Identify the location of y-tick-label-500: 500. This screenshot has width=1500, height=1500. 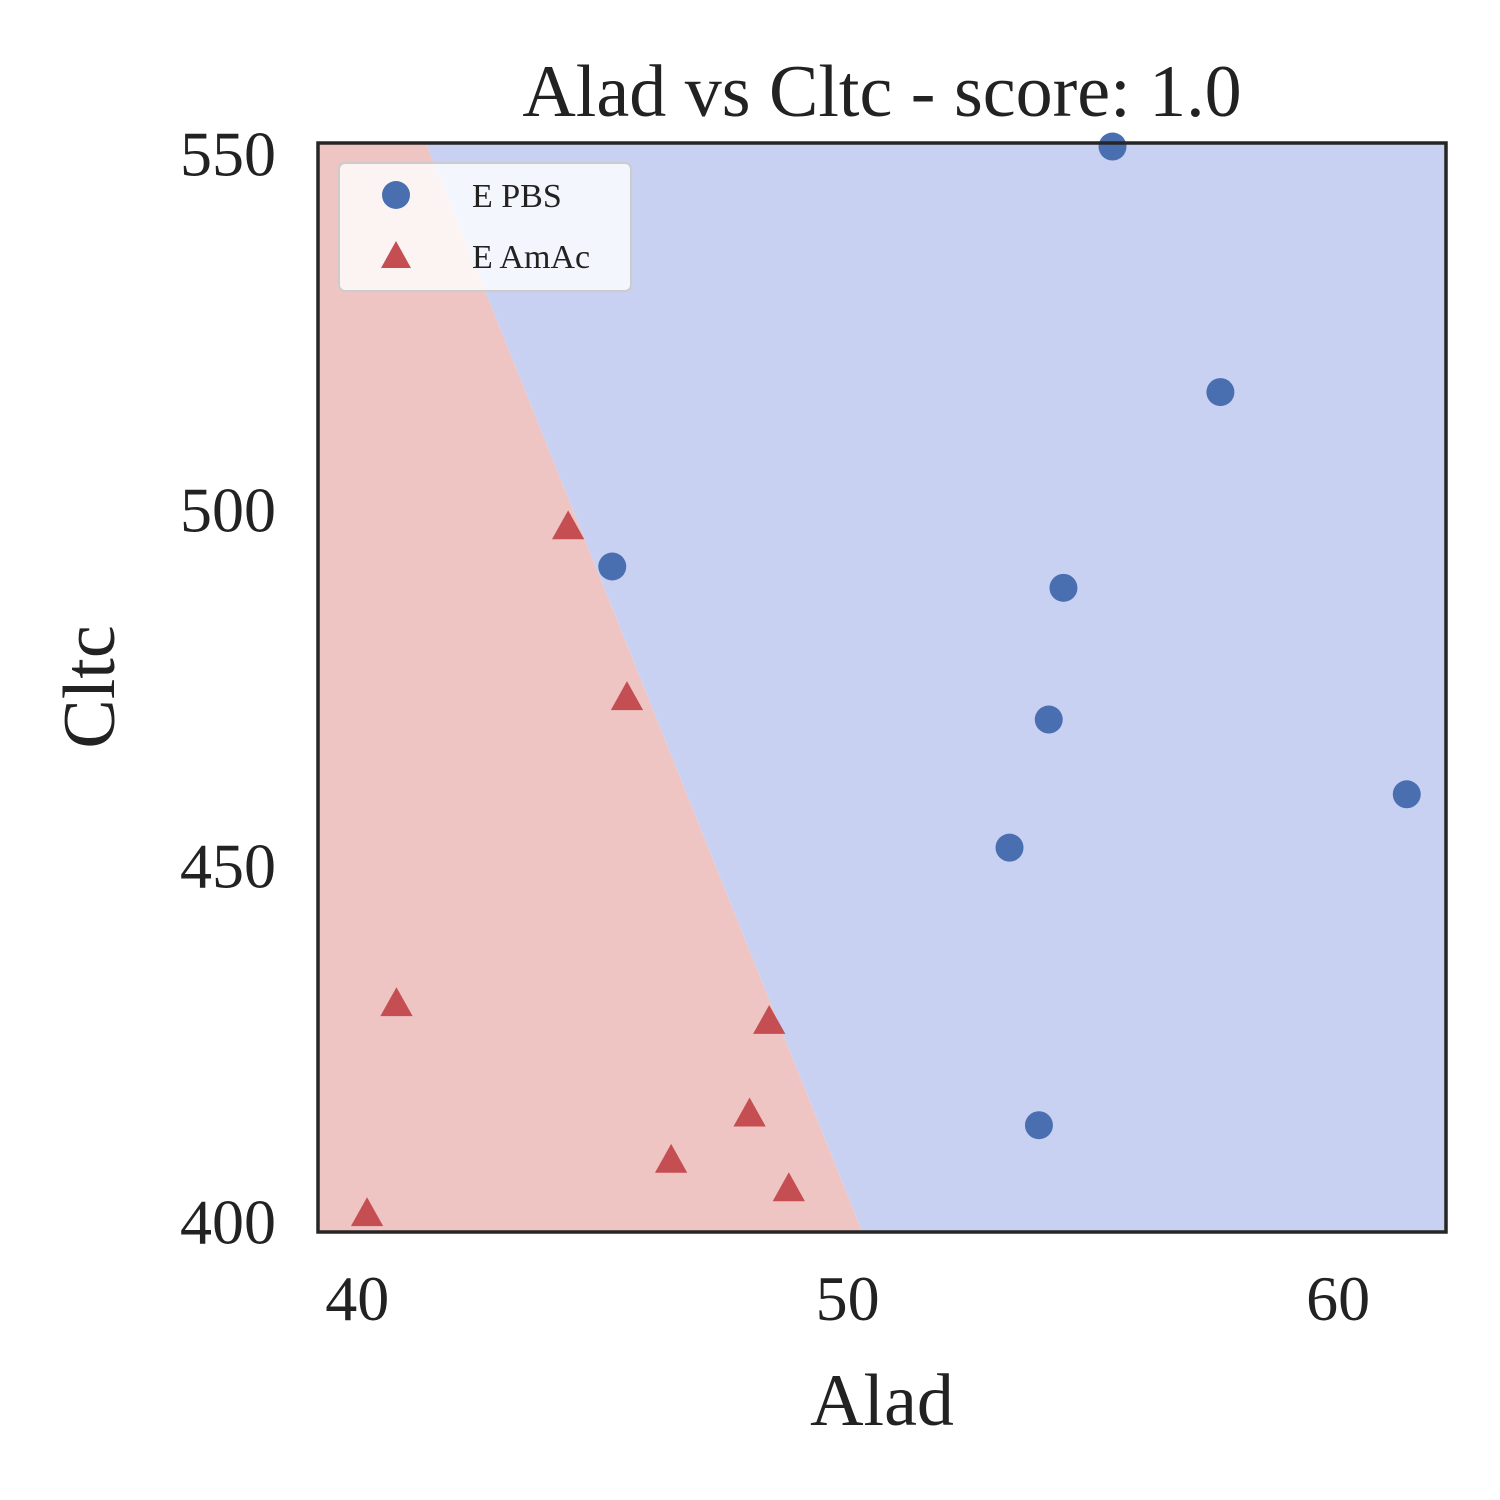
(228, 510).